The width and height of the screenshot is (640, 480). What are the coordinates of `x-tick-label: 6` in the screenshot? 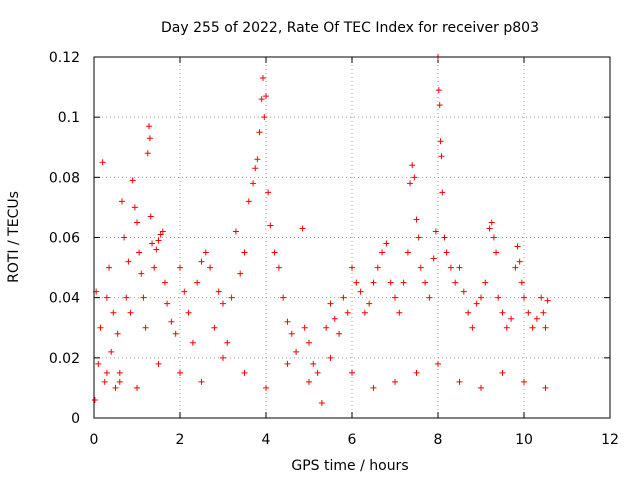 It's located at (352, 440).